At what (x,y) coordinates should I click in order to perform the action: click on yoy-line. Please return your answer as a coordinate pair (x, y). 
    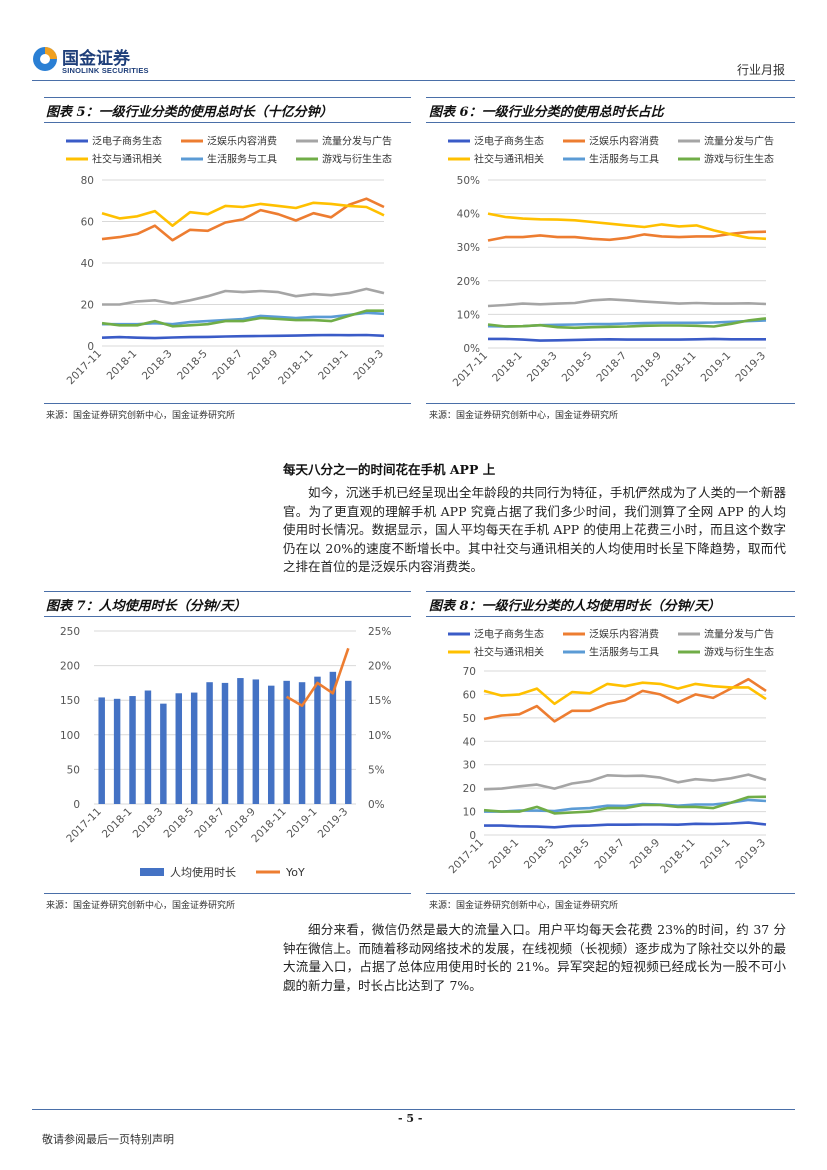
    Looking at the image, I should click on (317, 677).